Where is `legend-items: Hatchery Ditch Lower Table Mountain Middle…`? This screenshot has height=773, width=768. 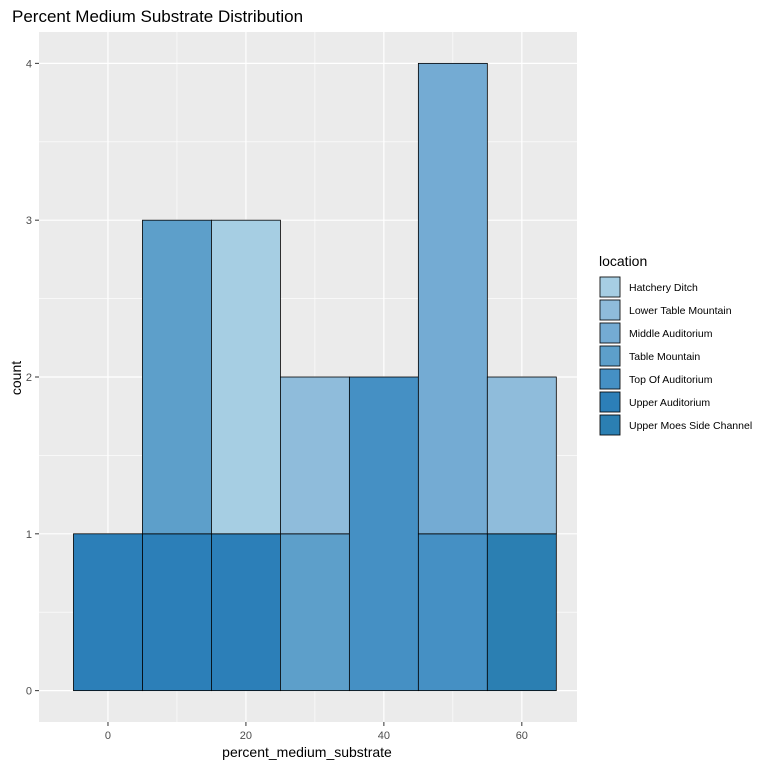
legend-items: Hatchery Ditch Lower Table Mountain Middle… is located at coordinates (675, 356).